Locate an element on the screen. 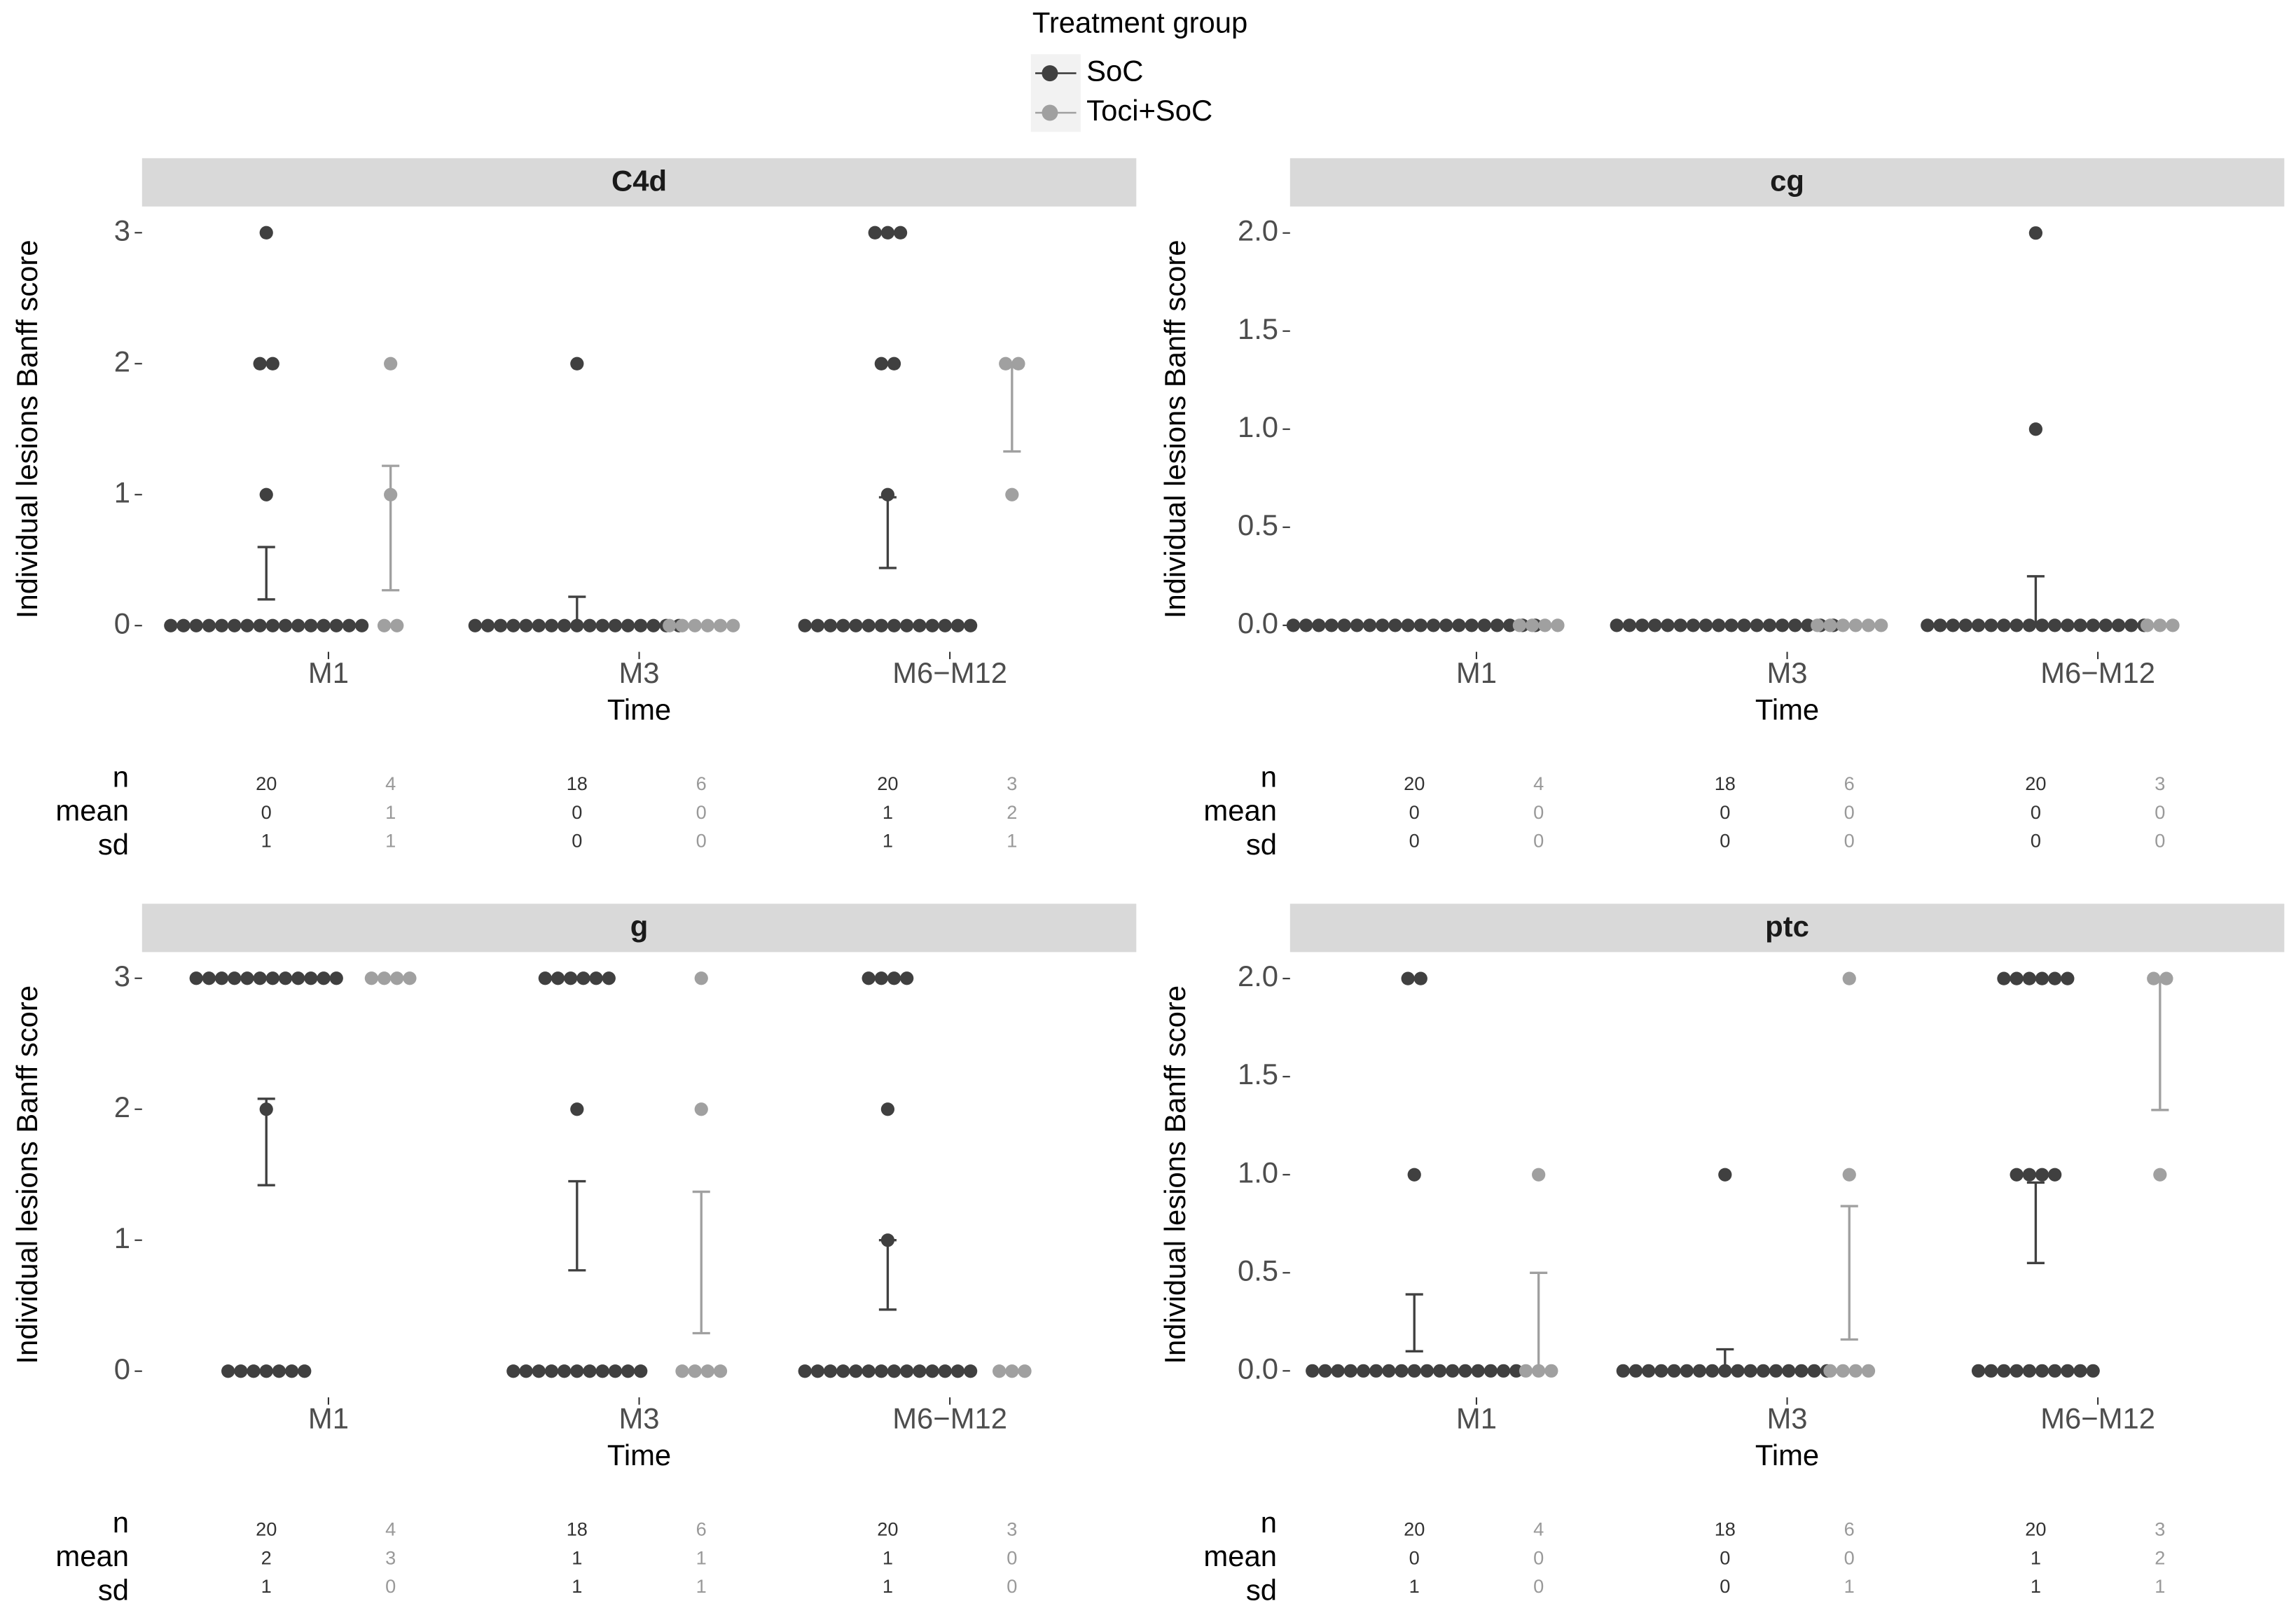 This screenshot has height=1620, width=2296. legend-label: Toci+SoC is located at coordinates (1149, 110).